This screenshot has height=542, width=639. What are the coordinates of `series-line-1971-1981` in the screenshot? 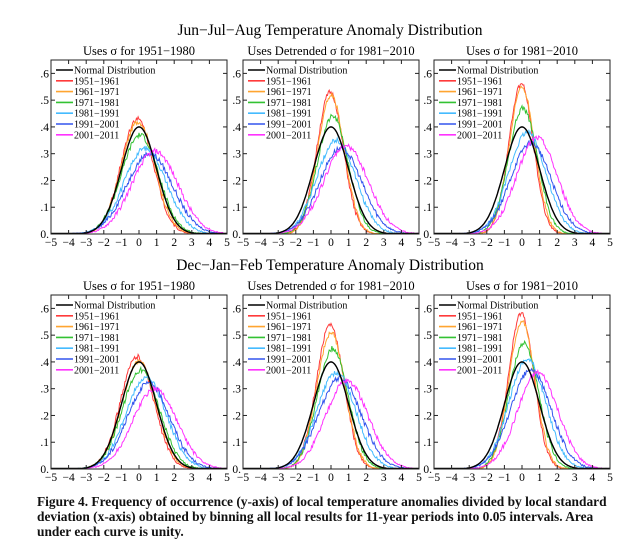 It's located at (139, 183).